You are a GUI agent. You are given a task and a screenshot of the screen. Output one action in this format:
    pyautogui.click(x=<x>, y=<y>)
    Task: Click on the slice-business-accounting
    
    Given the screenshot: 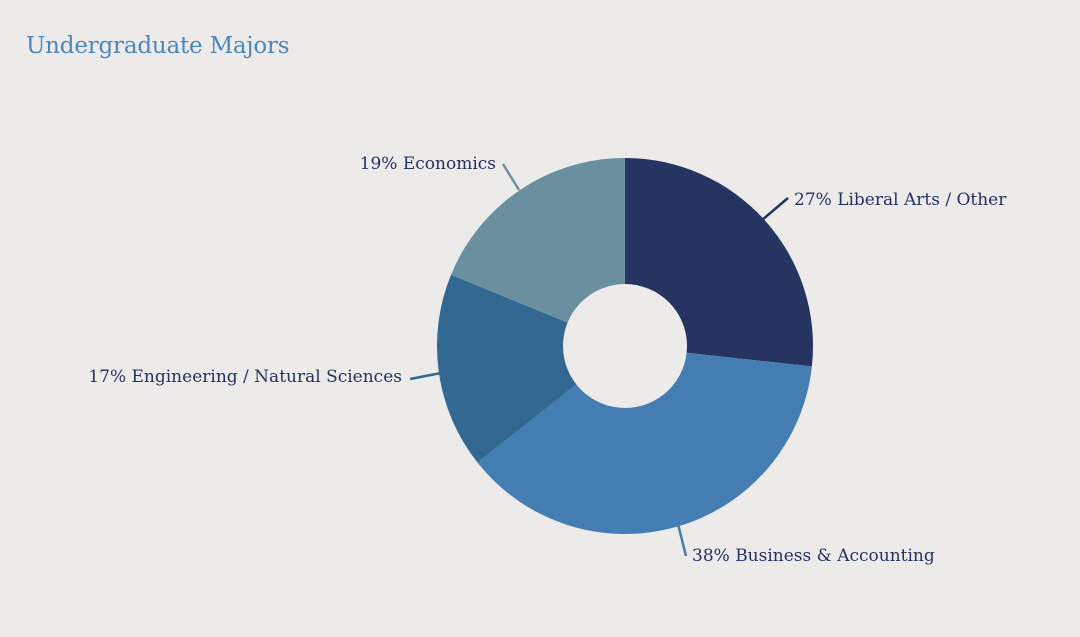 What is the action you would take?
    pyautogui.click(x=644, y=440)
    